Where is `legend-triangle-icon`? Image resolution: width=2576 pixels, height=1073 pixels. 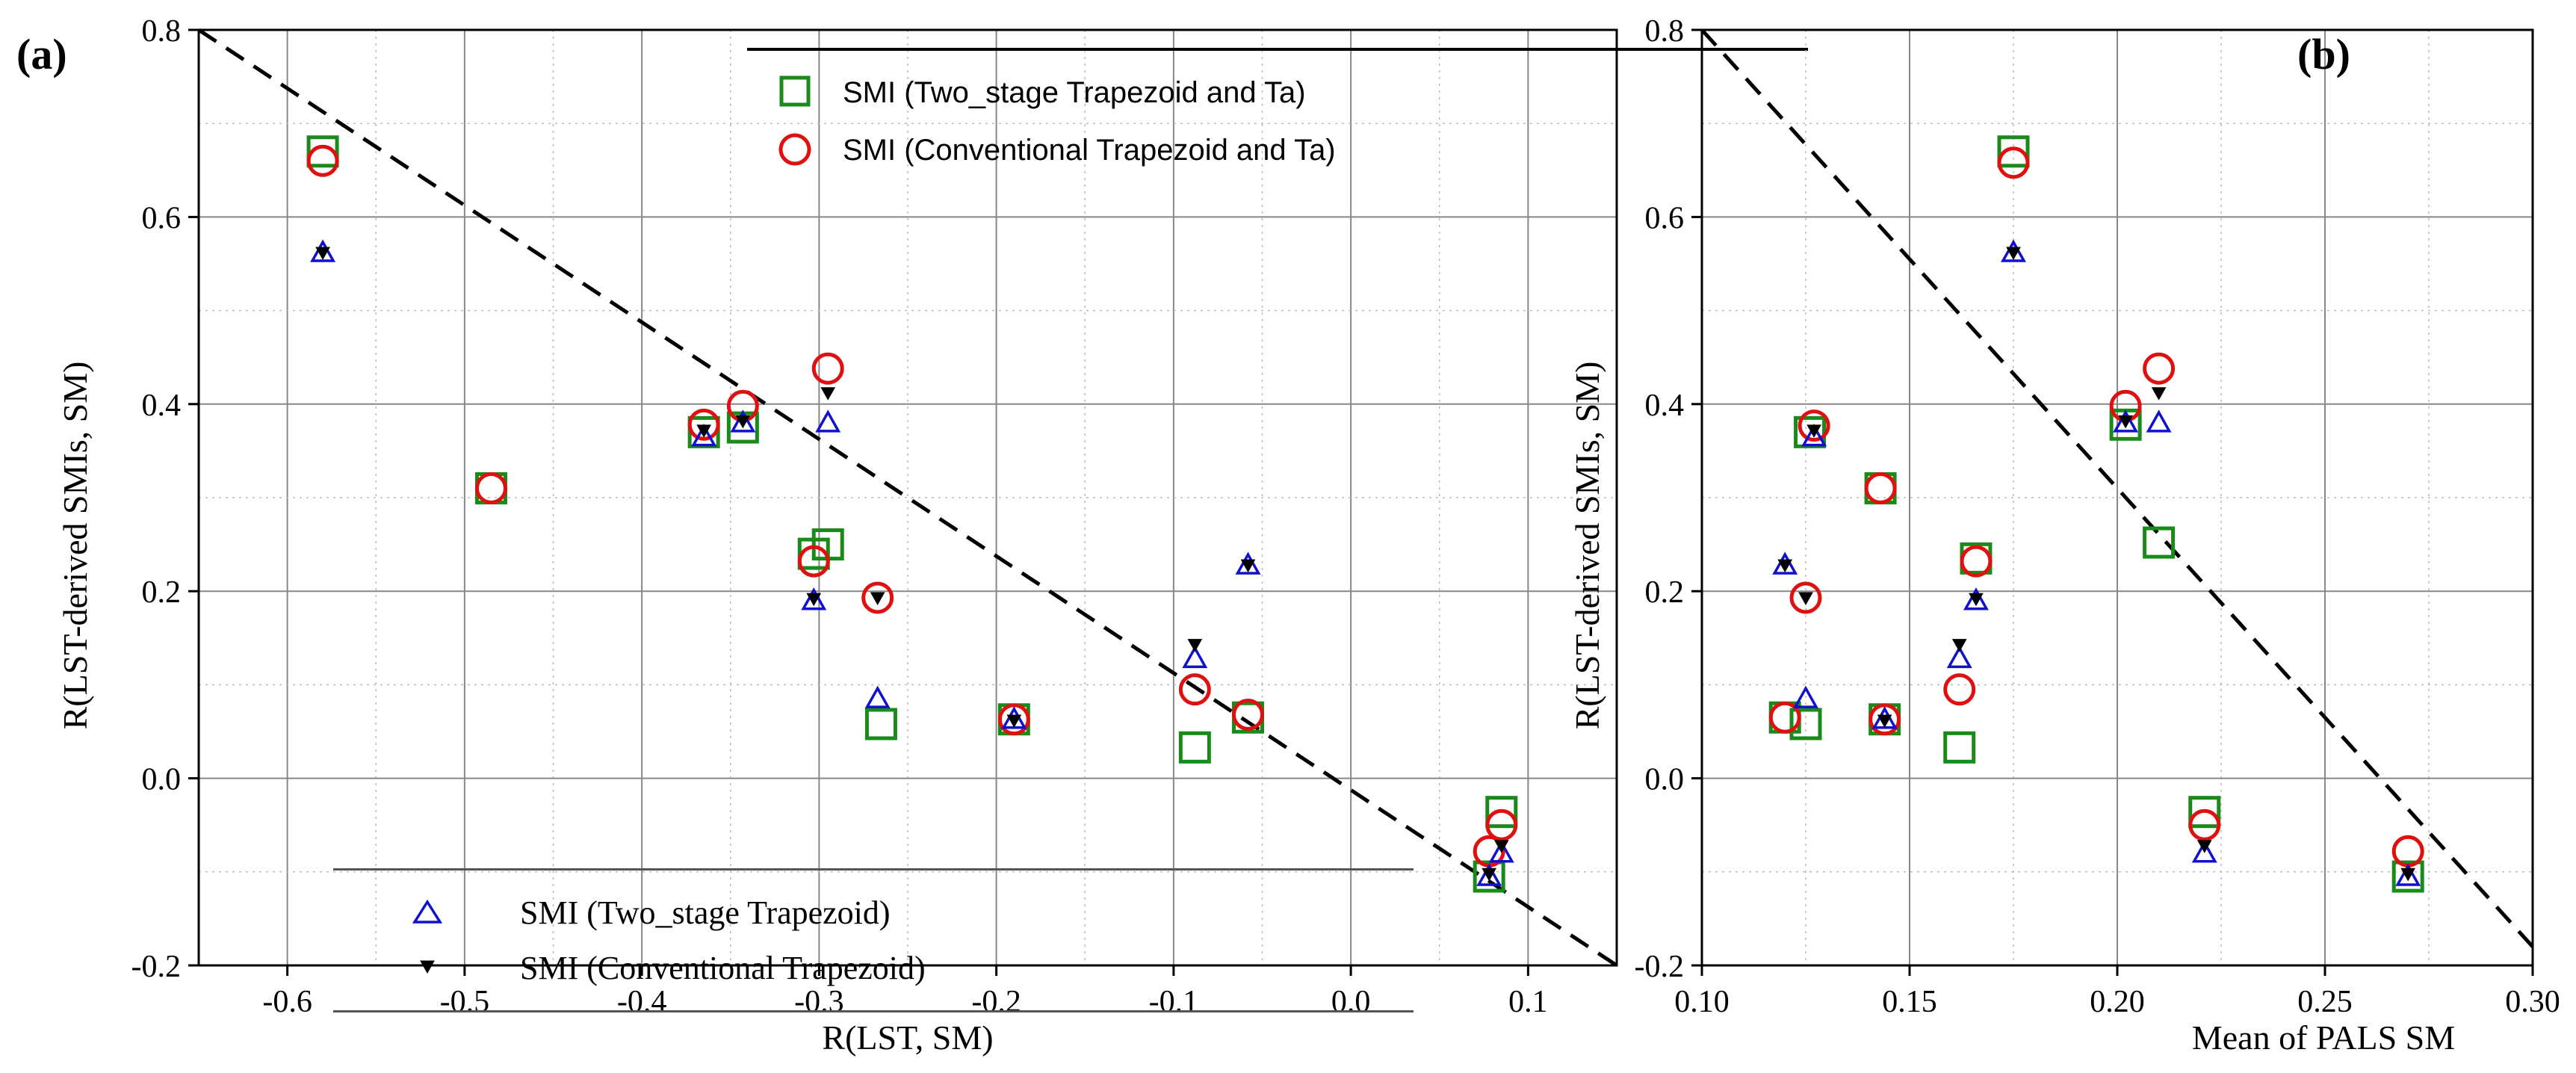
legend-triangle-icon is located at coordinates (427, 912).